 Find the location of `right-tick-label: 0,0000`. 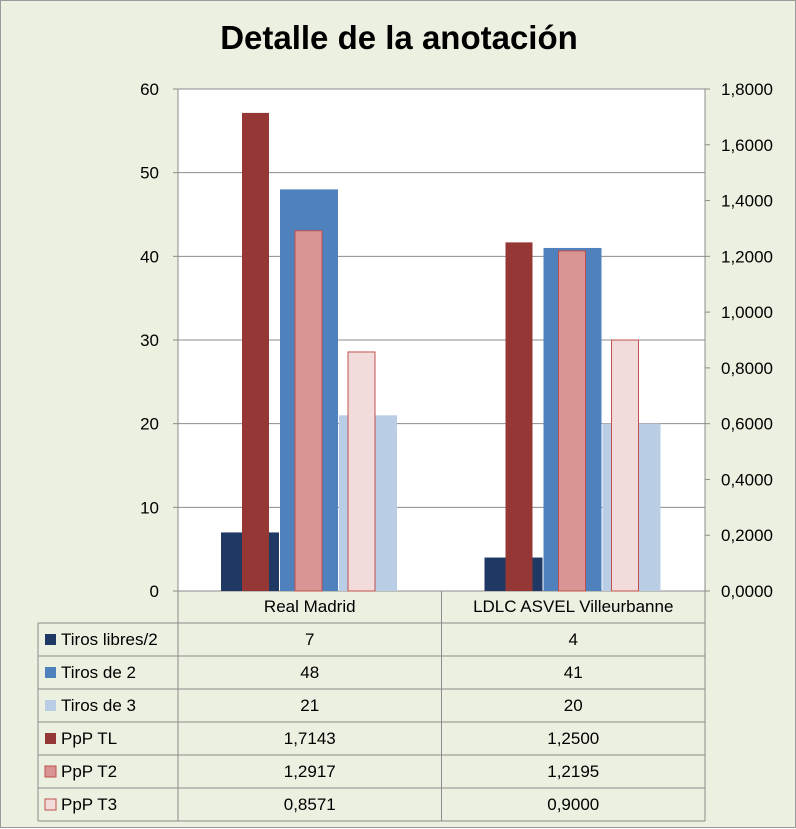

right-tick-label: 0,0000 is located at coordinates (747, 591).